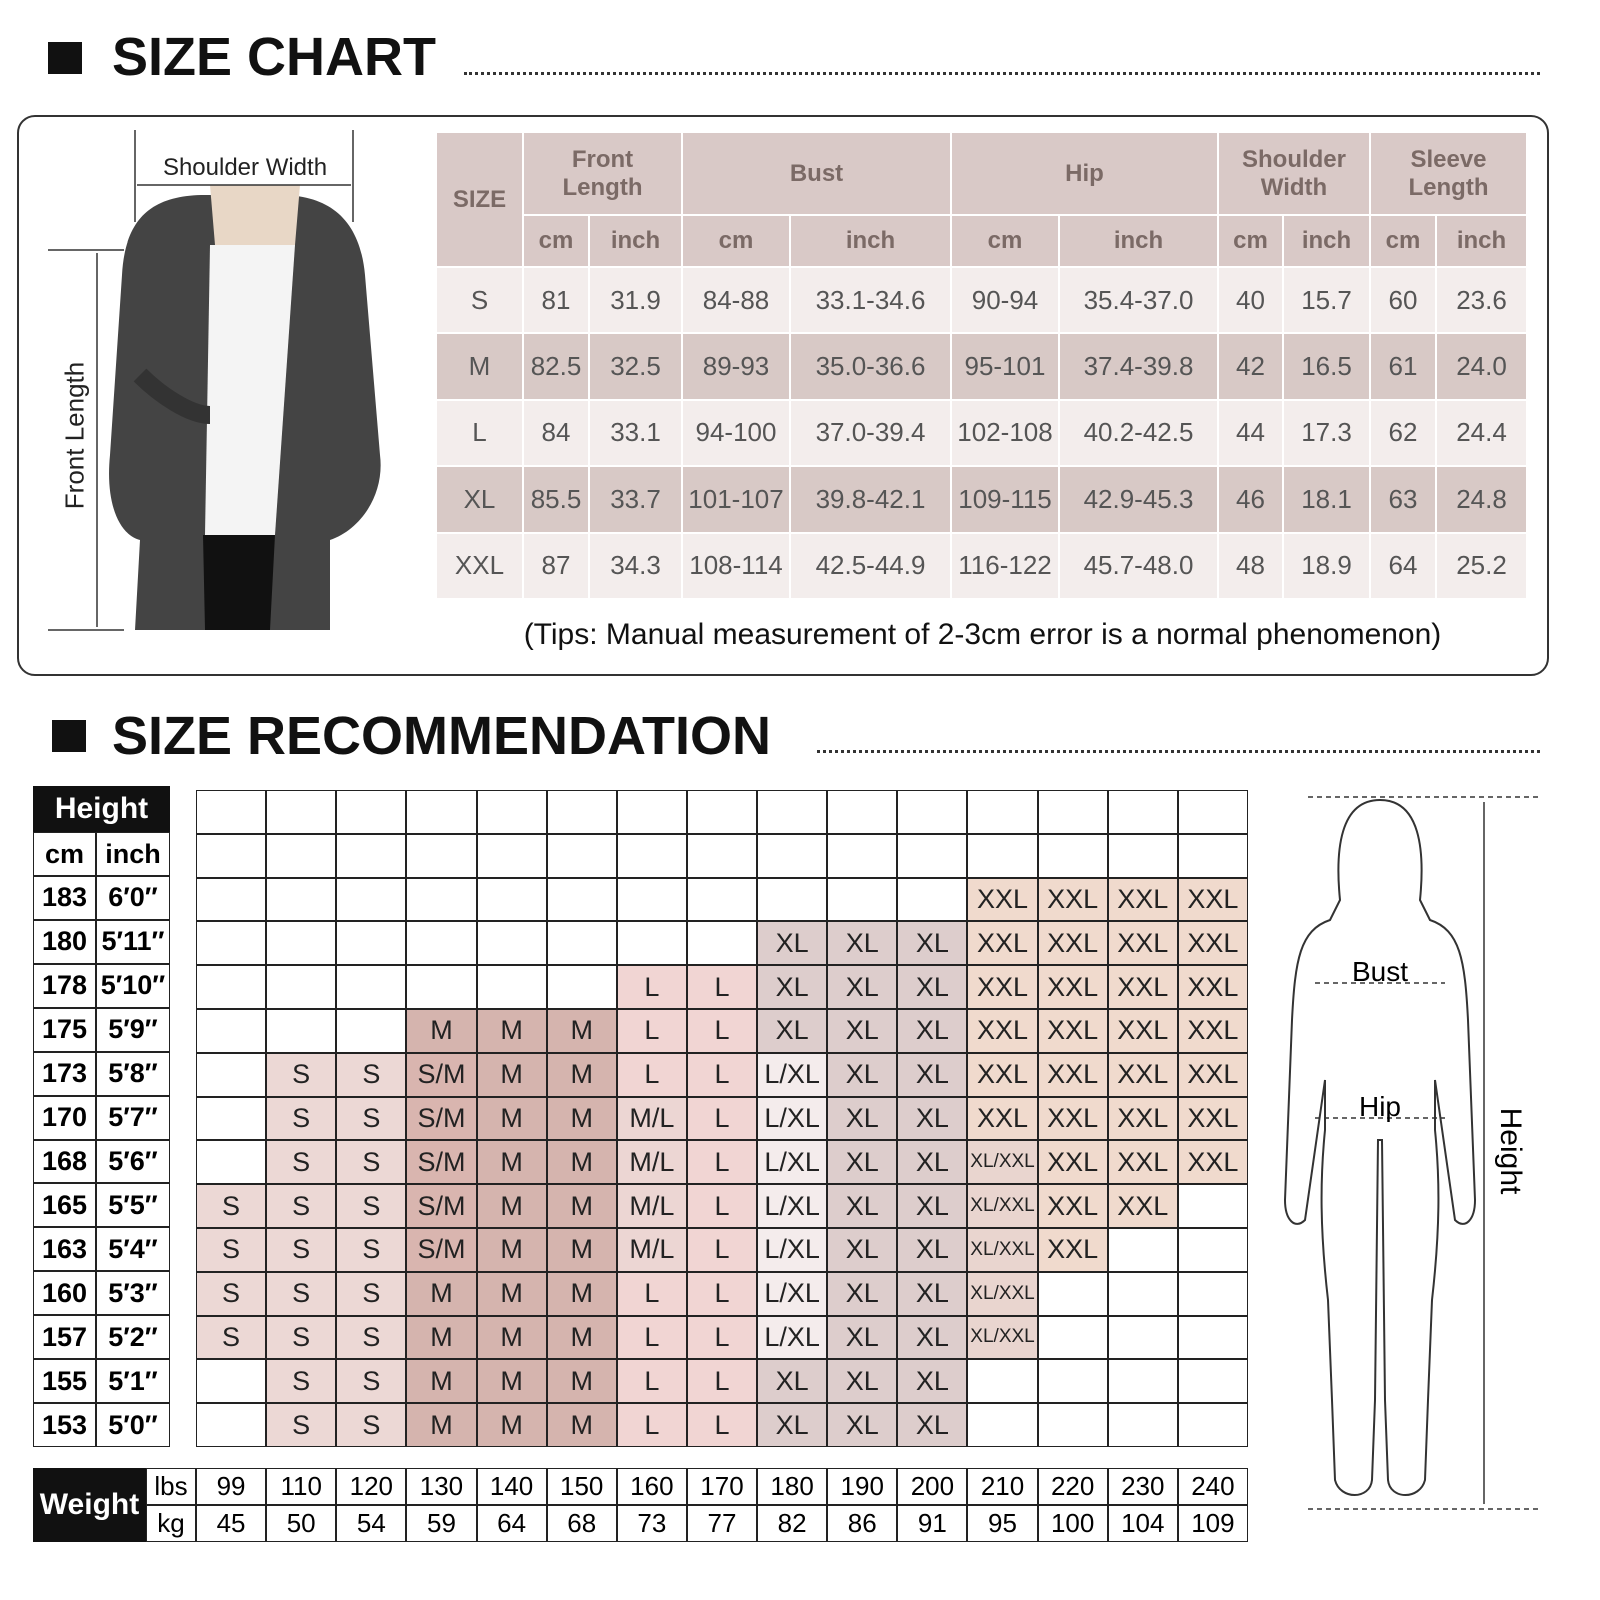 The height and width of the screenshot is (1600, 1600). I want to click on height-value: 5′10″, so click(133, 985).